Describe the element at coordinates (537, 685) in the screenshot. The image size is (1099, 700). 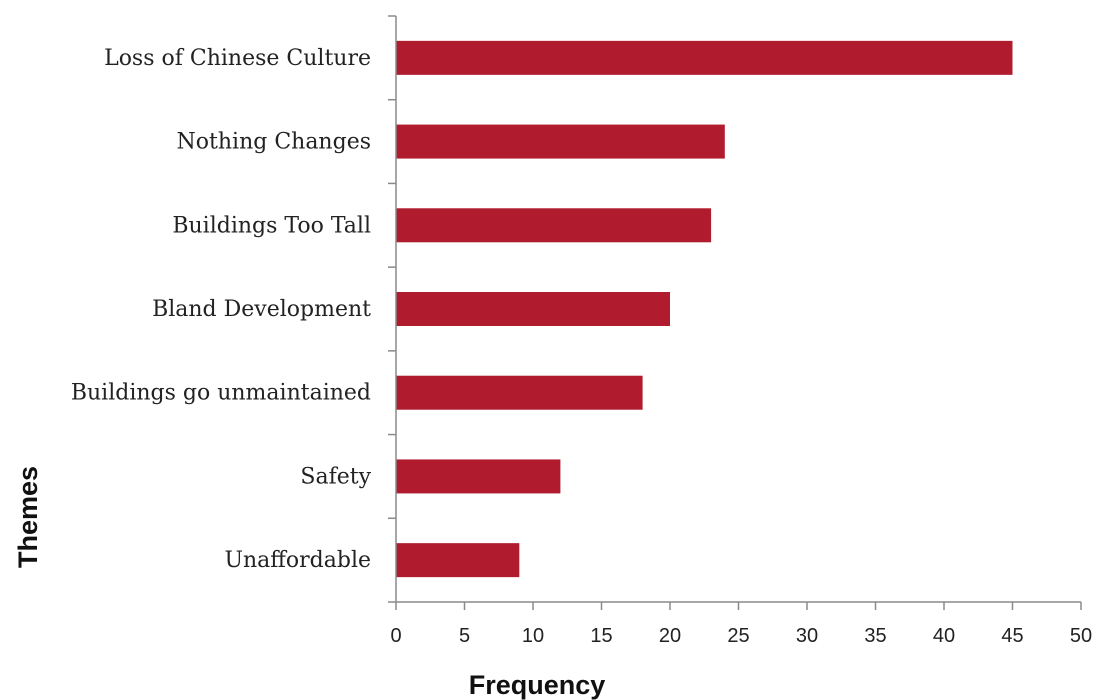
I see `x-axis-title: Frequency` at that location.